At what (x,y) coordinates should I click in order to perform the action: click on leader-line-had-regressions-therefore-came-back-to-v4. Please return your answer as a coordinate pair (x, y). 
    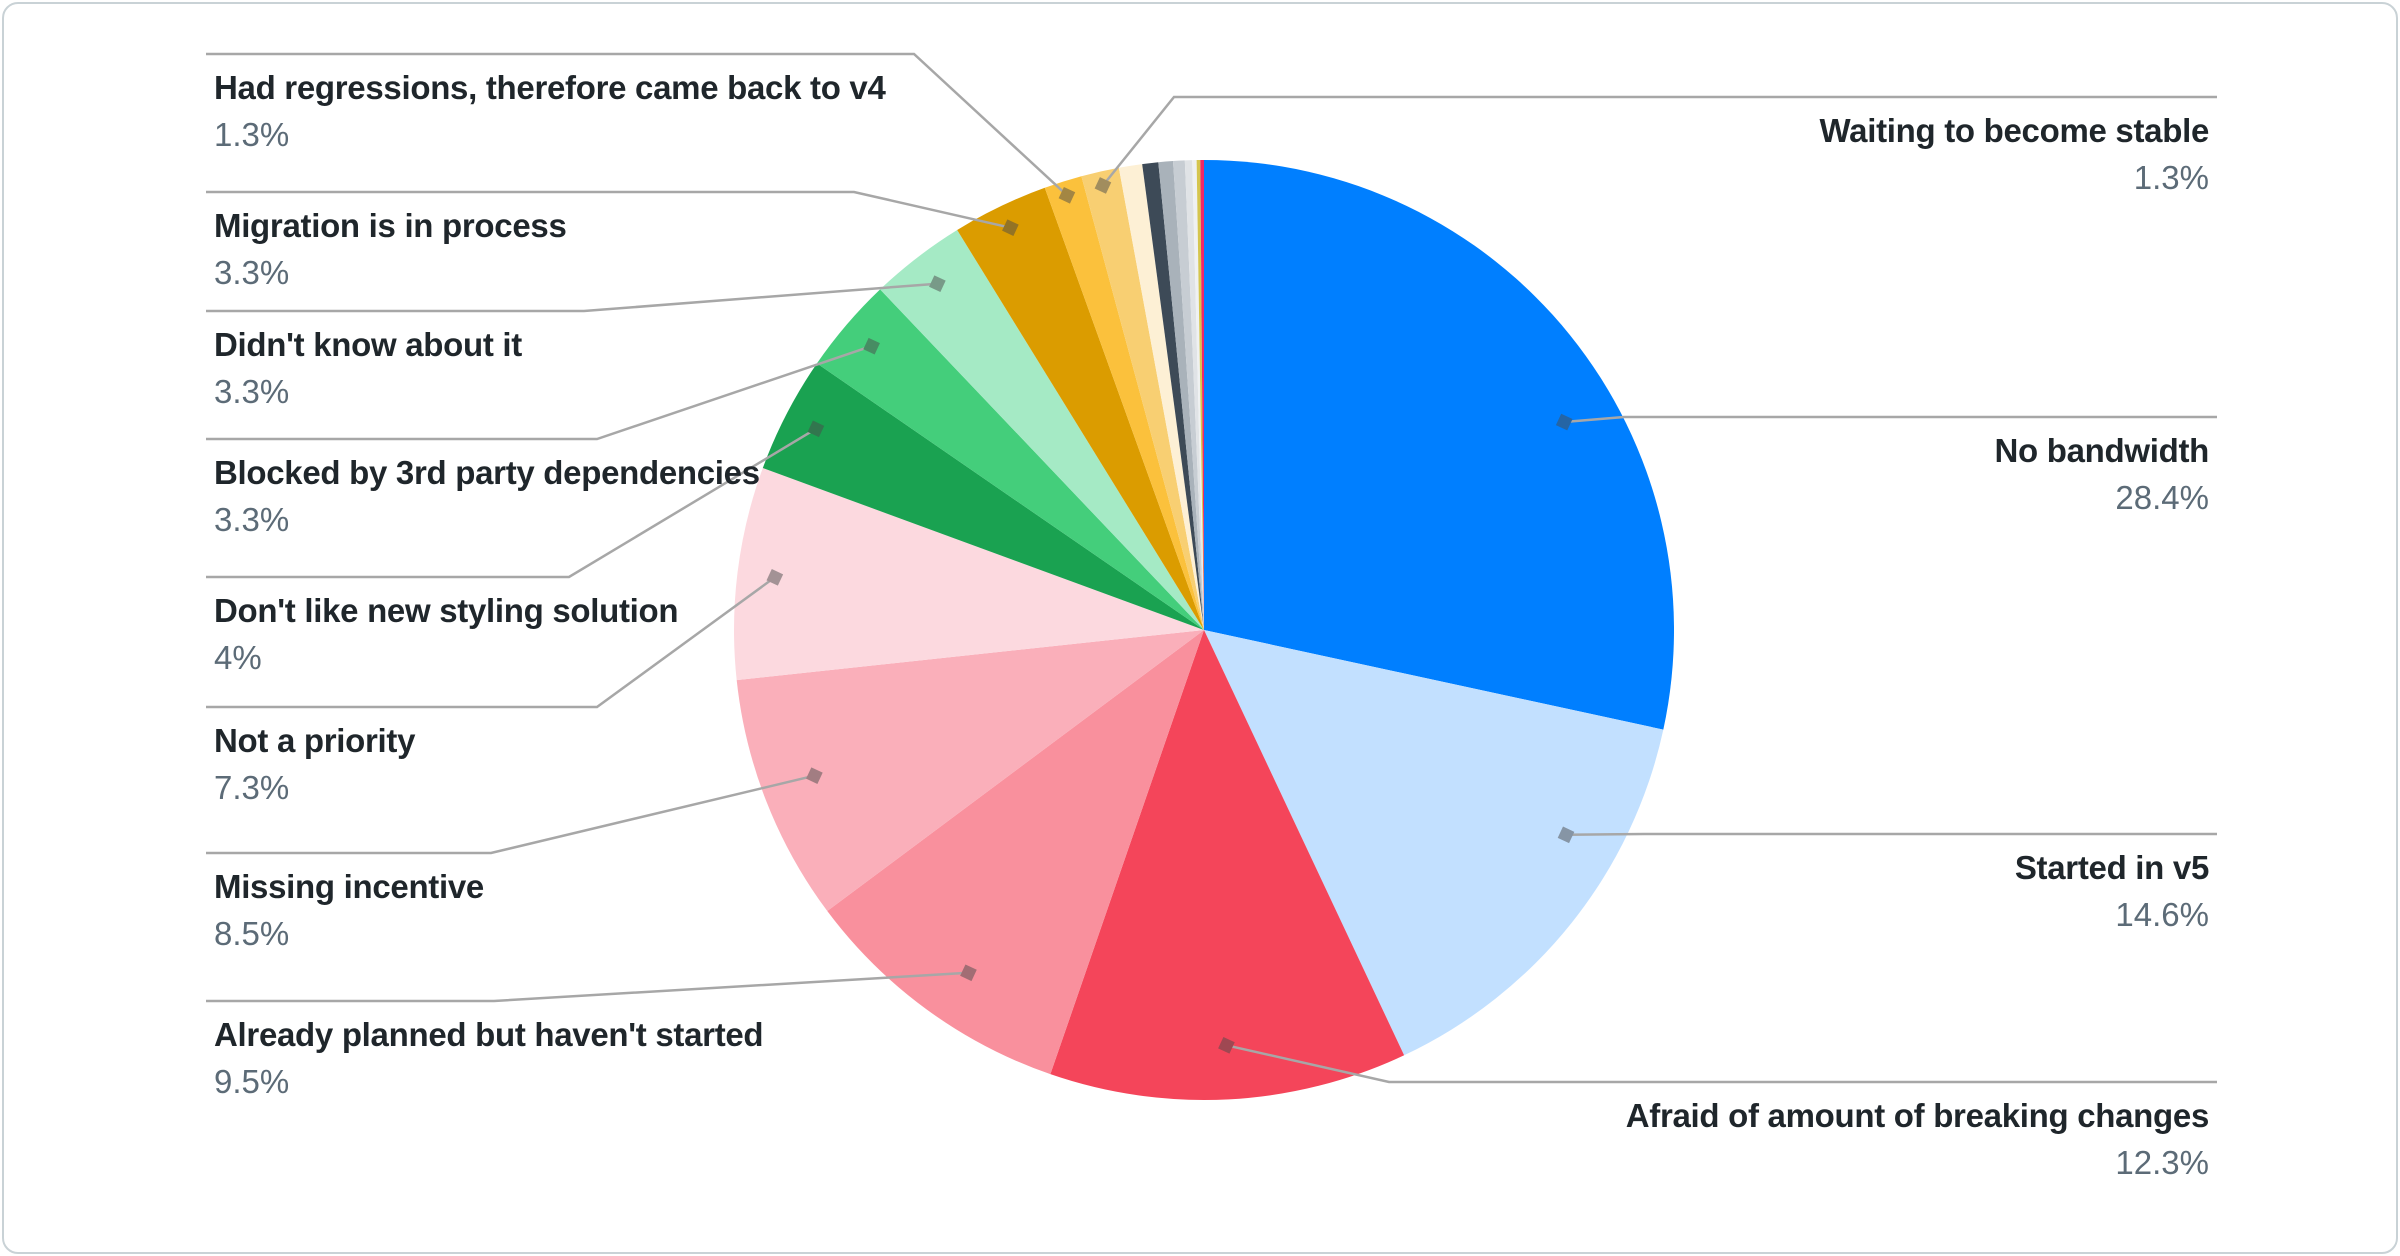
    Looking at the image, I should click on (637, 124).